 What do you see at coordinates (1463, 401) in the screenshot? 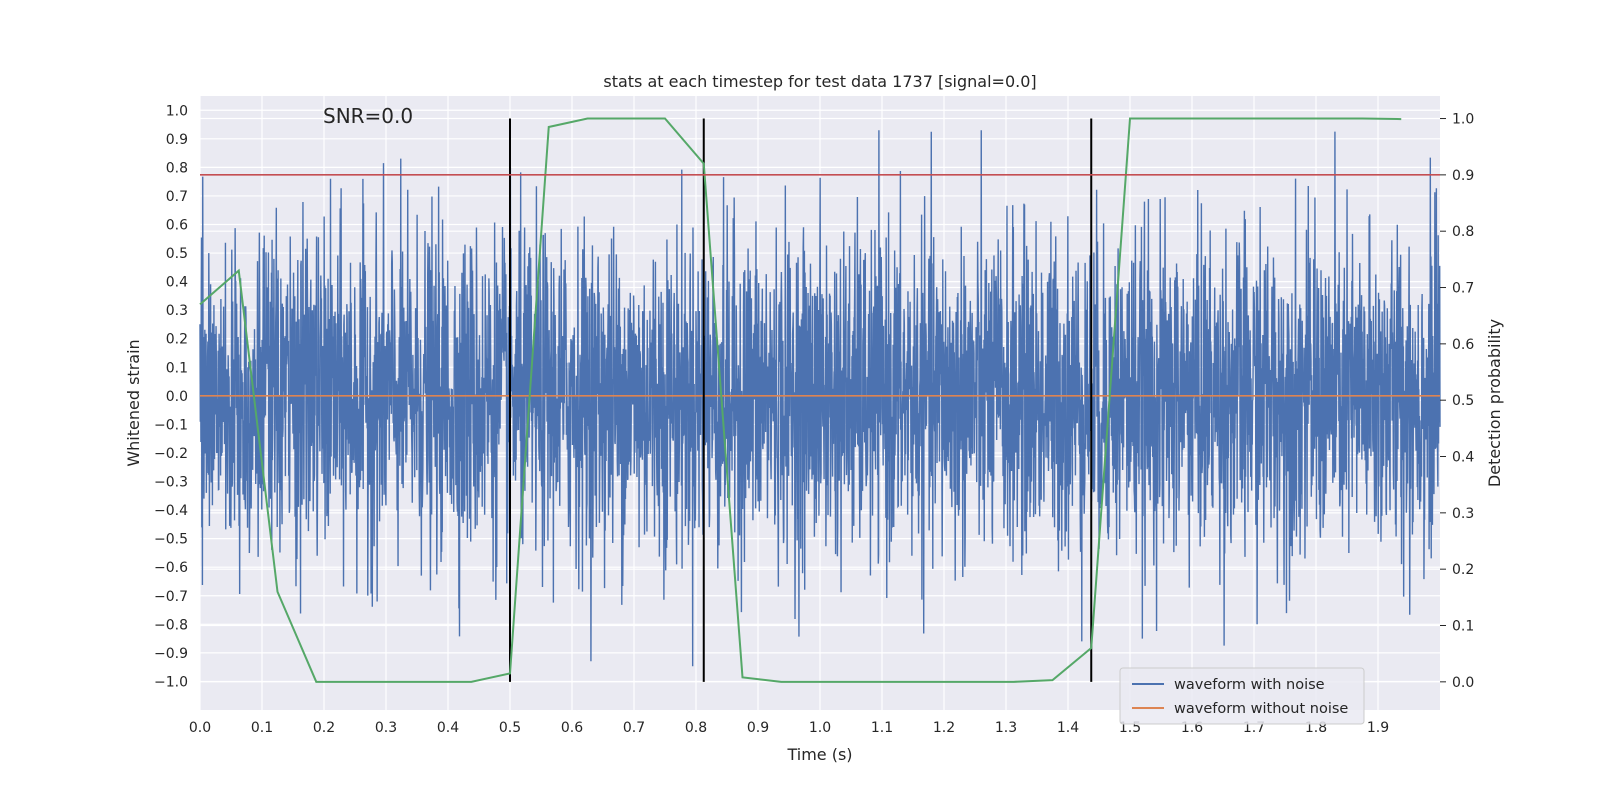
I see `y2-tick-label: 0.5` at bounding box center [1463, 401].